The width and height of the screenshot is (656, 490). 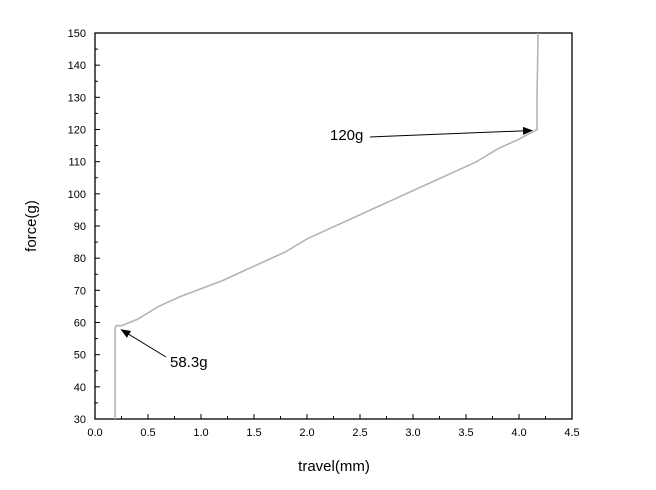 I want to click on annotation-label: 120g, so click(x=346, y=135).